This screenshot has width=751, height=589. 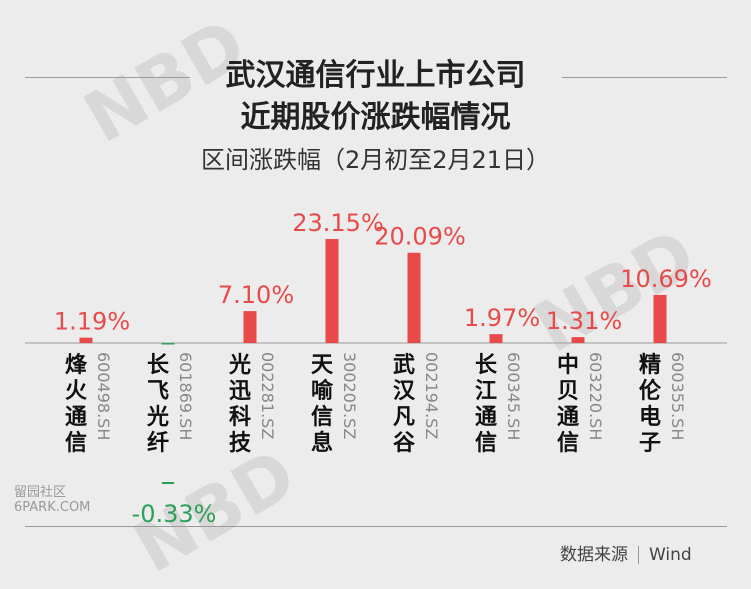 I want to click on category-label-6: 长江通信, so click(x=486, y=404).